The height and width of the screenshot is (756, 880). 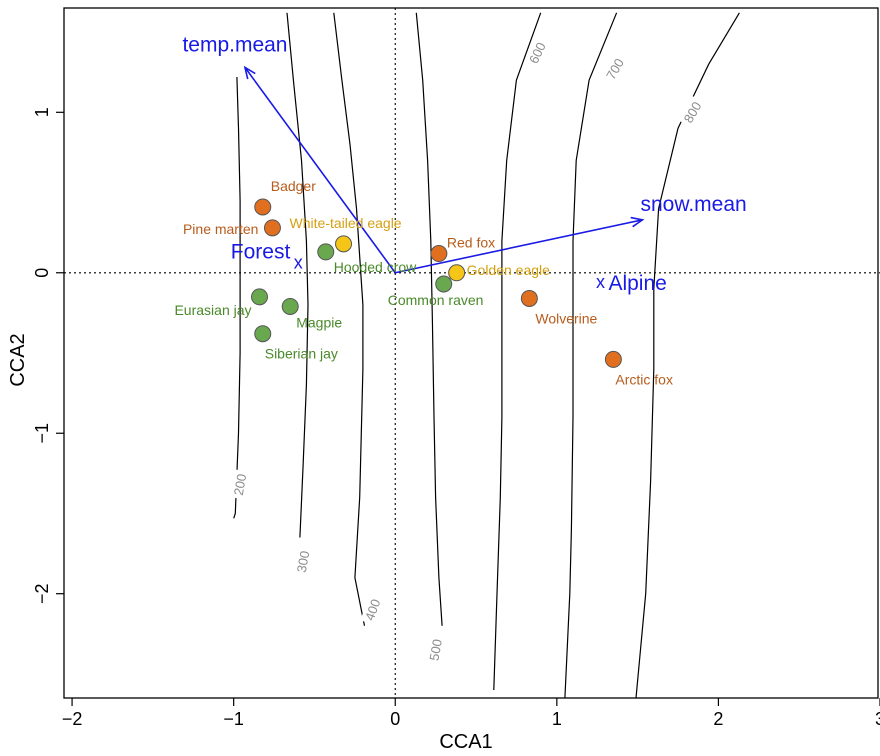 What do you see at coordinates (439, 254) in the screenshot?
I see `point-red-fox` at bounding box center [439, 254].